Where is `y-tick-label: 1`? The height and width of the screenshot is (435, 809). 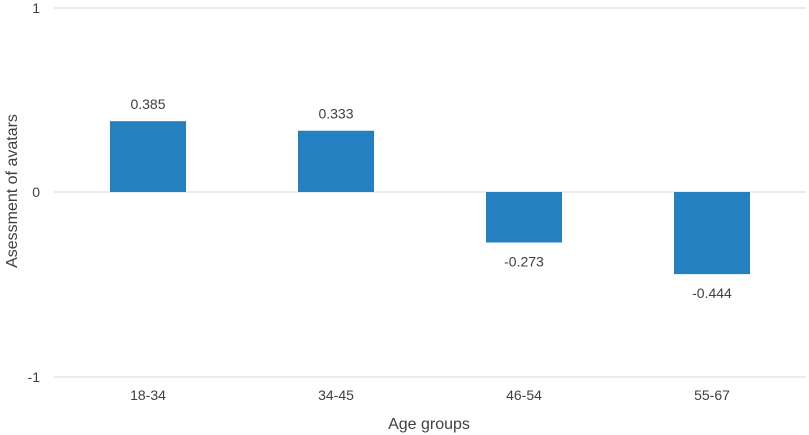
y-tick-label: 1 is located at coordinates (36, 8).